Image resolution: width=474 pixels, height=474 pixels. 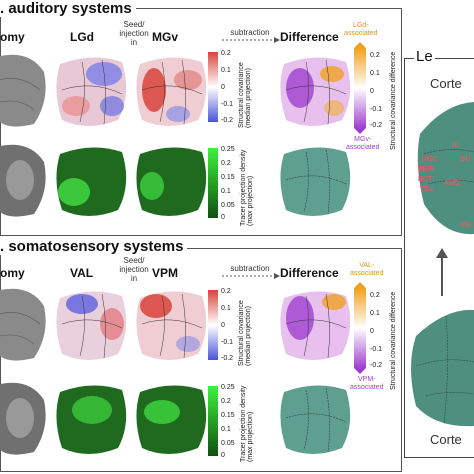 I want to click on mgv-tracer-brain, so click(x=171, y=181).